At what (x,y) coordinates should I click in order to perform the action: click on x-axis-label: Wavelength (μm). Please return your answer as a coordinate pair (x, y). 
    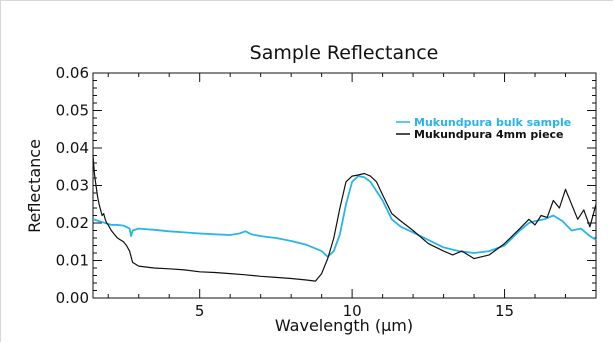
    Looking at the image, I should click on (344, 325).